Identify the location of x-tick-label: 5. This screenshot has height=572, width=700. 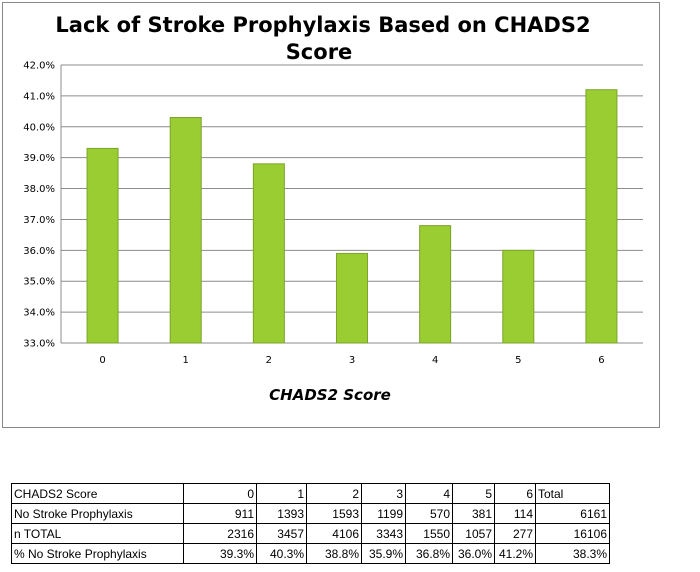
(518, 360).